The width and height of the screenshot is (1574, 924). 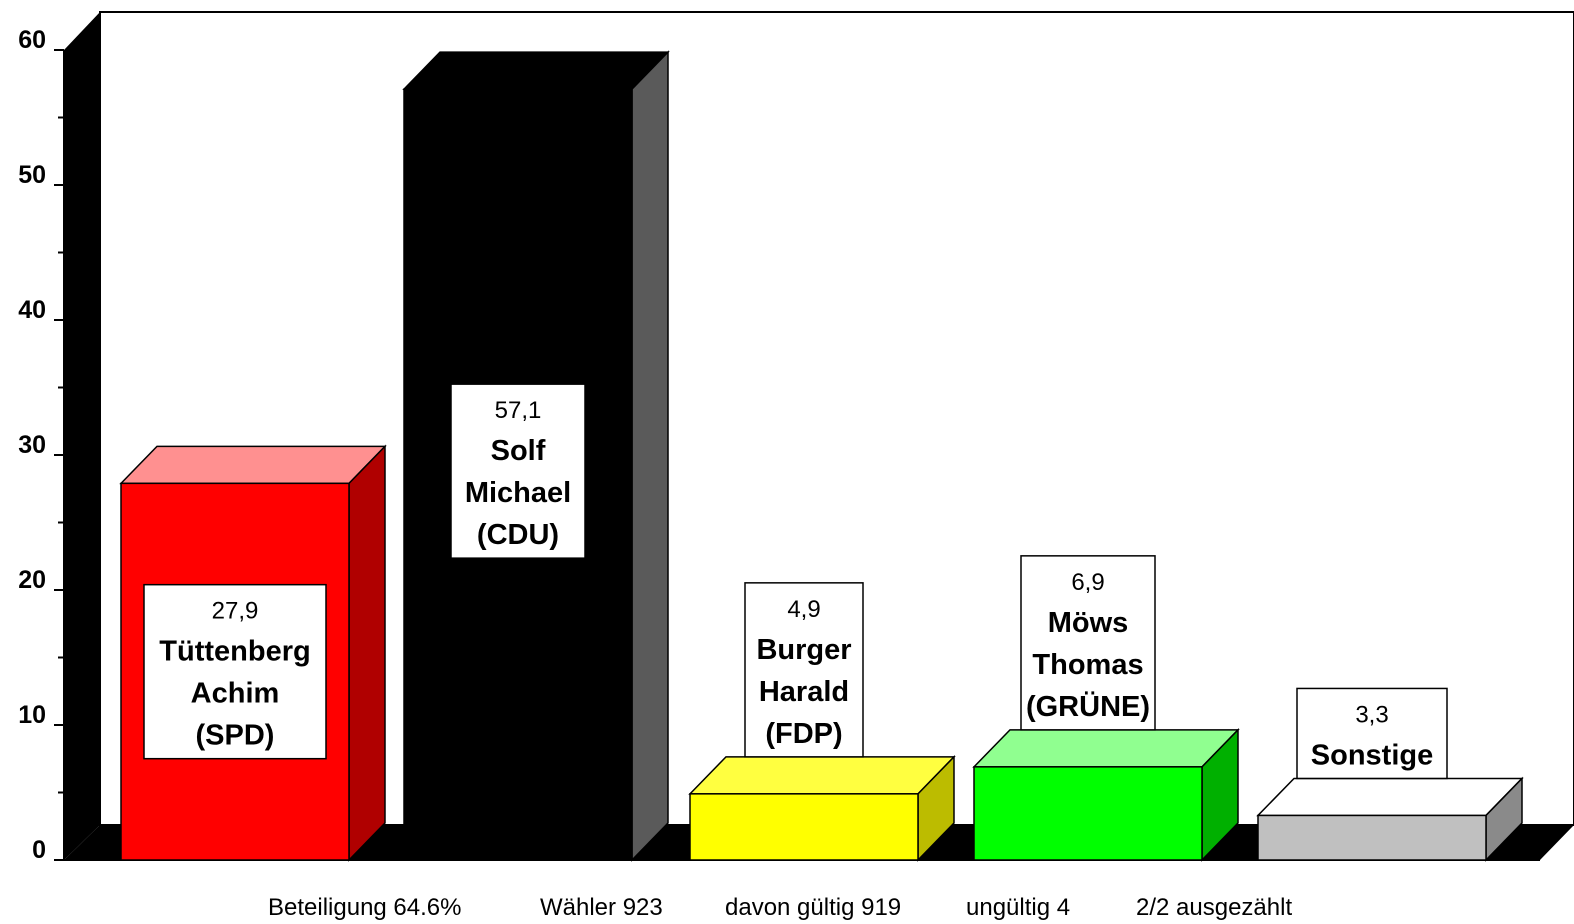 What do you see at coordinates (234, 652) in the screenshot?
I see `bar-name-label: Tüttenberg` at bounding box center [234, 652].